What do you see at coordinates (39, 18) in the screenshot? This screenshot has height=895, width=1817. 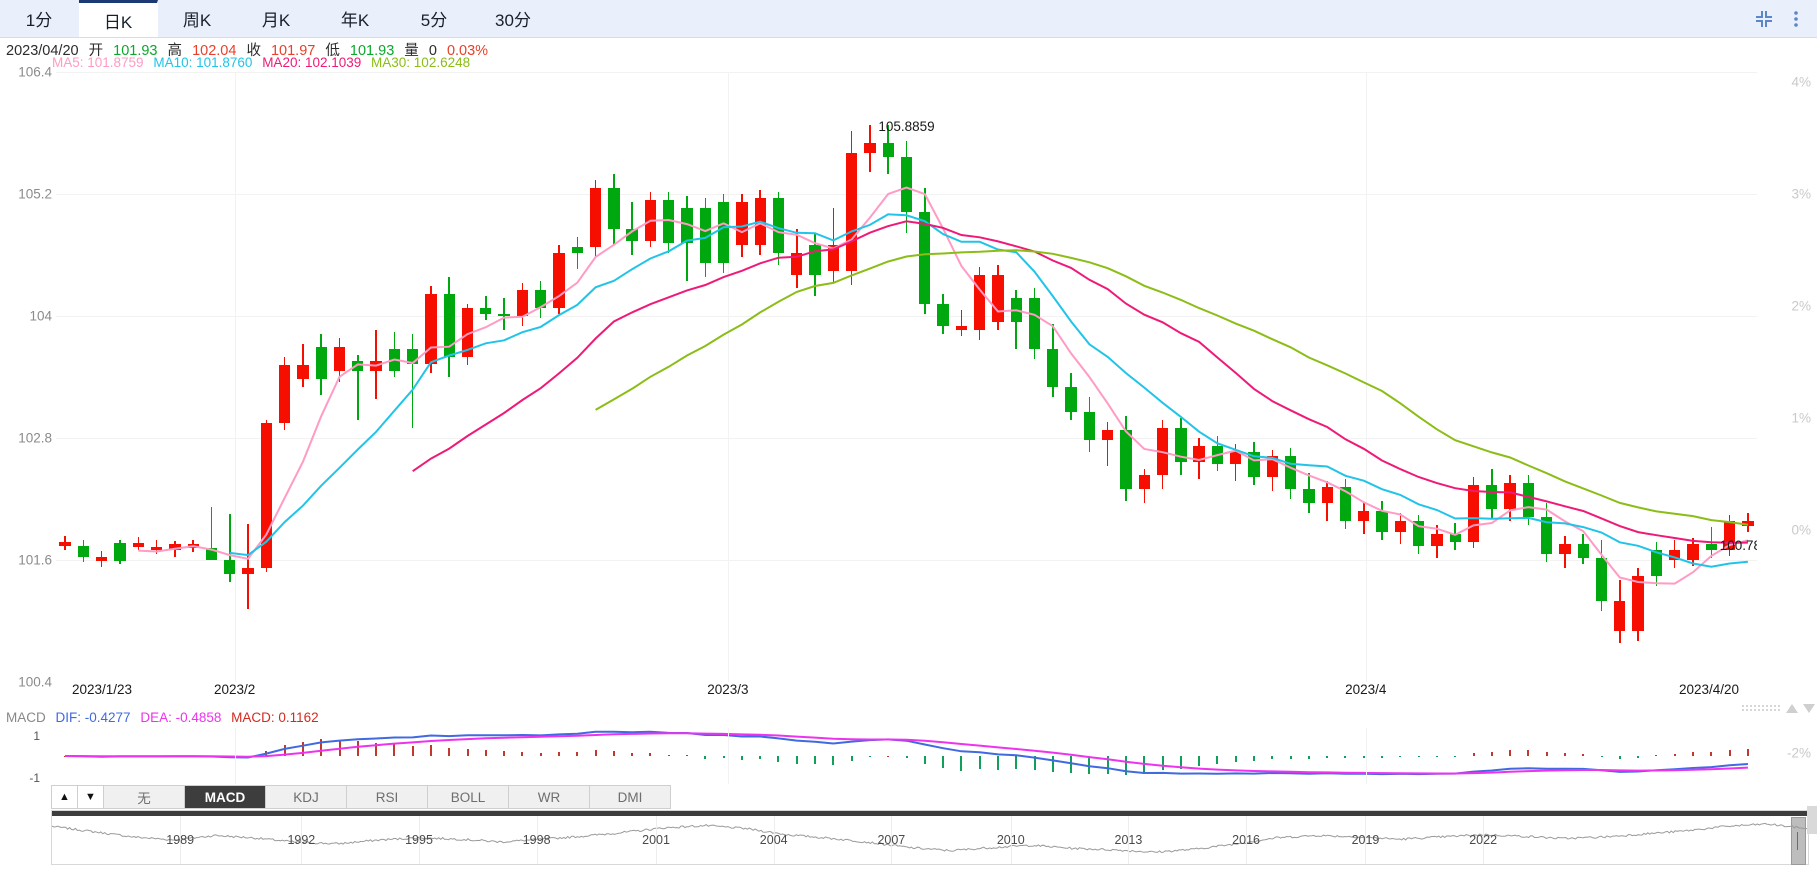 I see `tab-1min: 1分` at bounding box center [39, 18].